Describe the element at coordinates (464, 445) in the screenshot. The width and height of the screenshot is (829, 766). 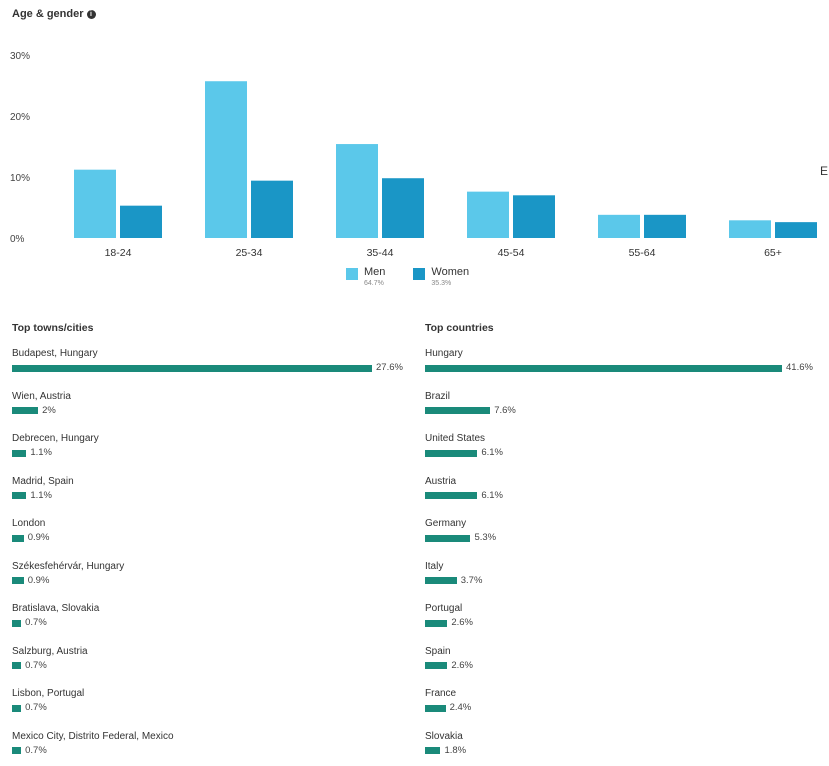
I see `list-item: United States 6.1%` at that location.